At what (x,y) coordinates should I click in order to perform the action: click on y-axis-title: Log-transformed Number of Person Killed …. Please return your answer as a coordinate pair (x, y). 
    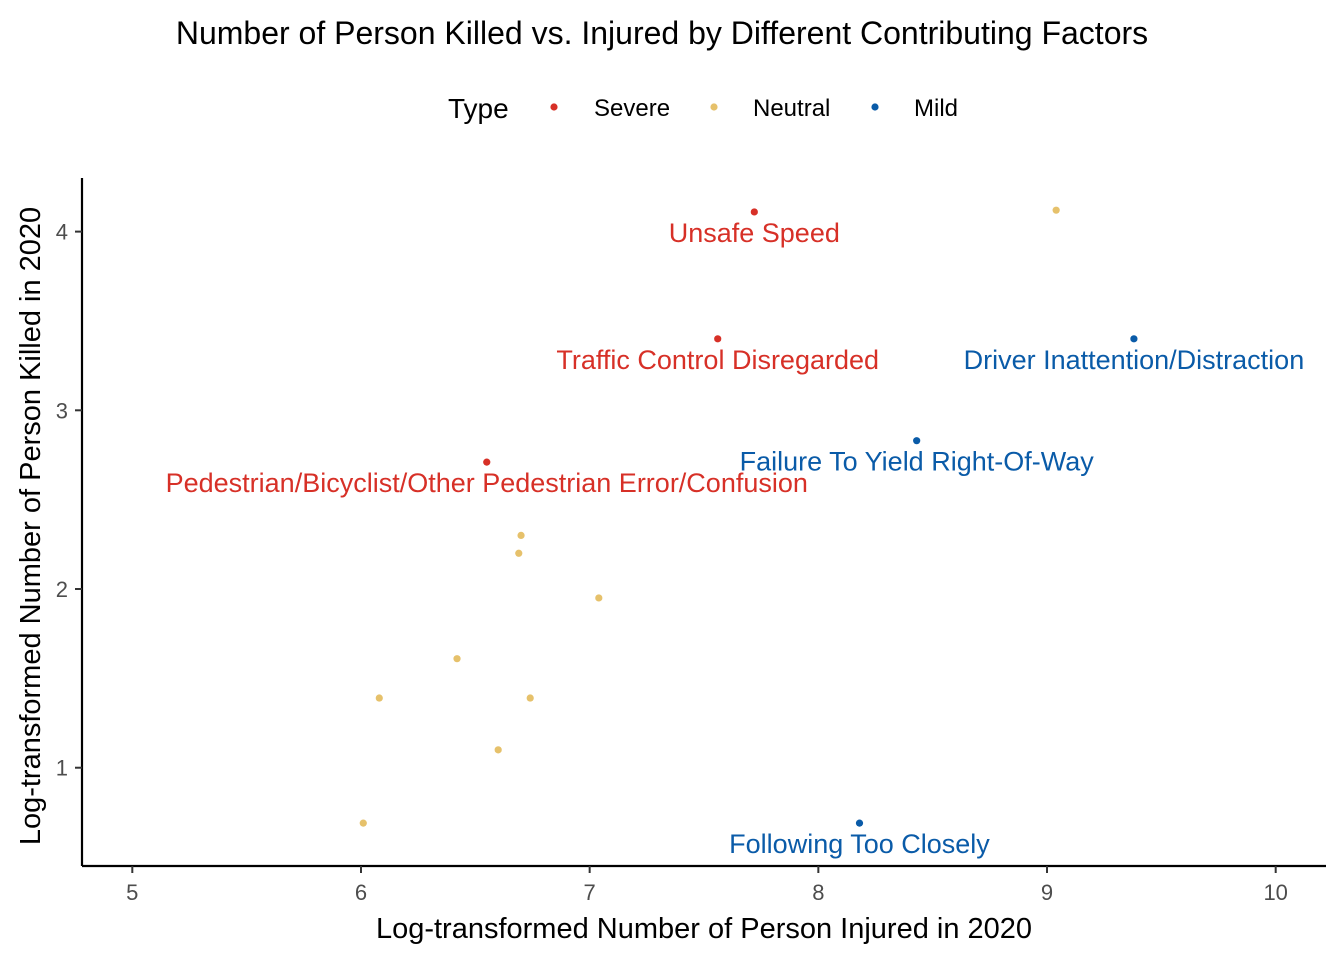
    Looking at the image, I should click on (31, 526).